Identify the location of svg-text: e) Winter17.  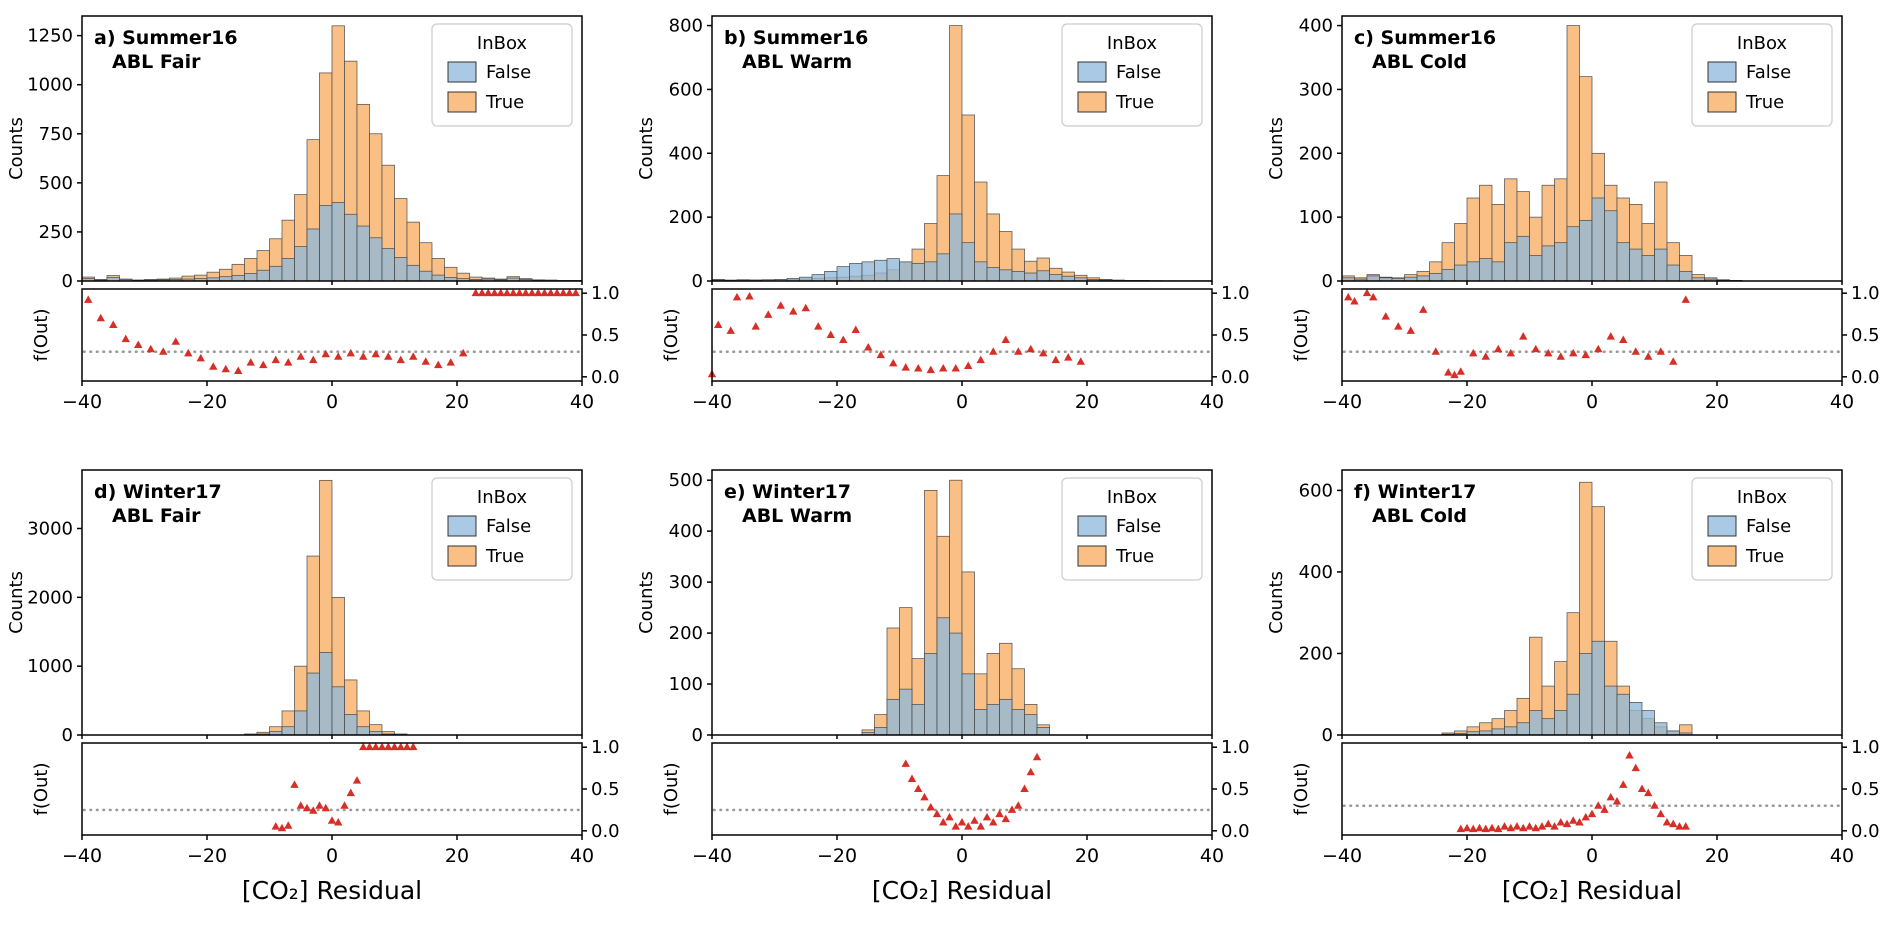
(787, 492).